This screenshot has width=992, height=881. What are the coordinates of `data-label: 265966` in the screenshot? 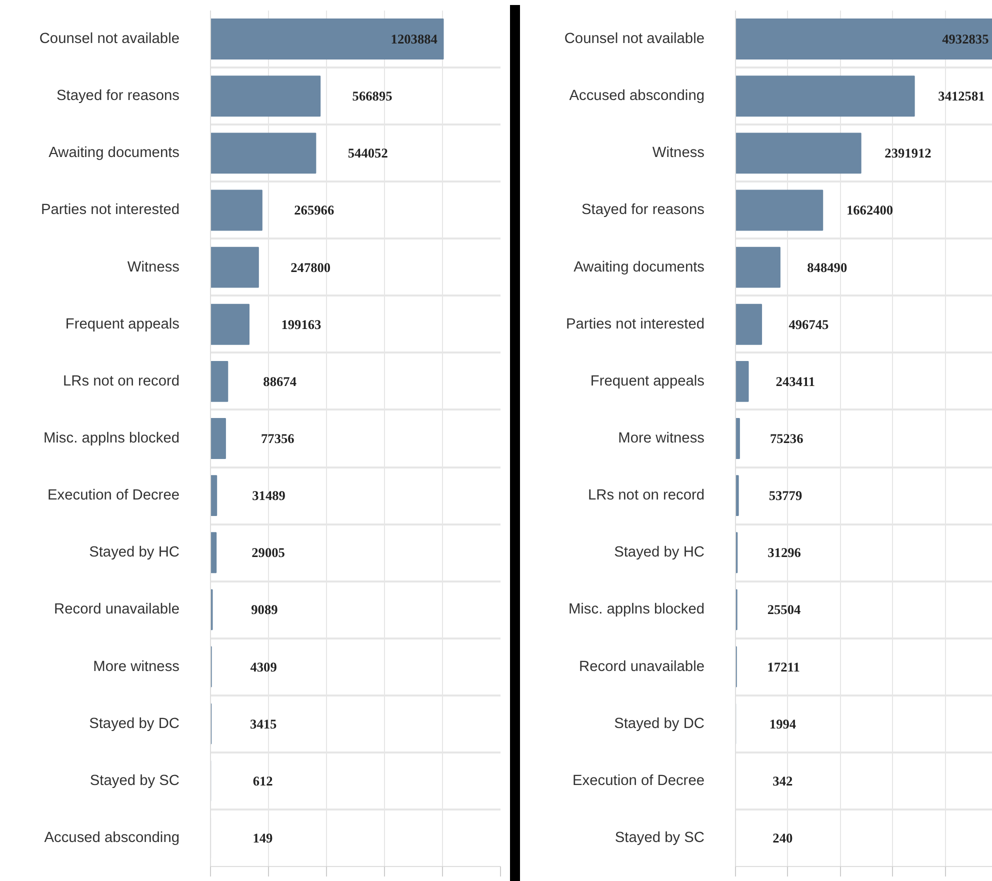 It's located at (314, 210).